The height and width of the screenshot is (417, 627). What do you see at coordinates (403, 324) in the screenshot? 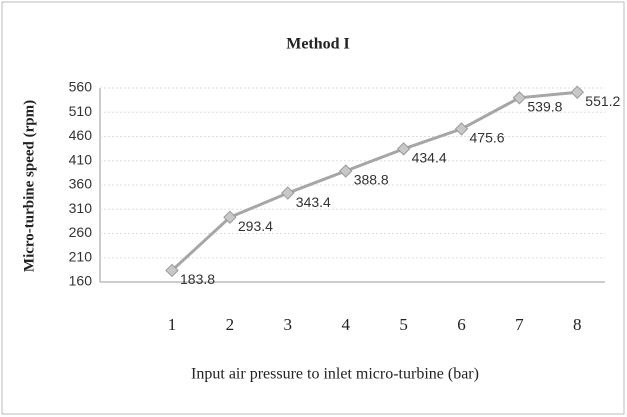
I see `x-tick-label: 5` at bounding box center [403, 324].